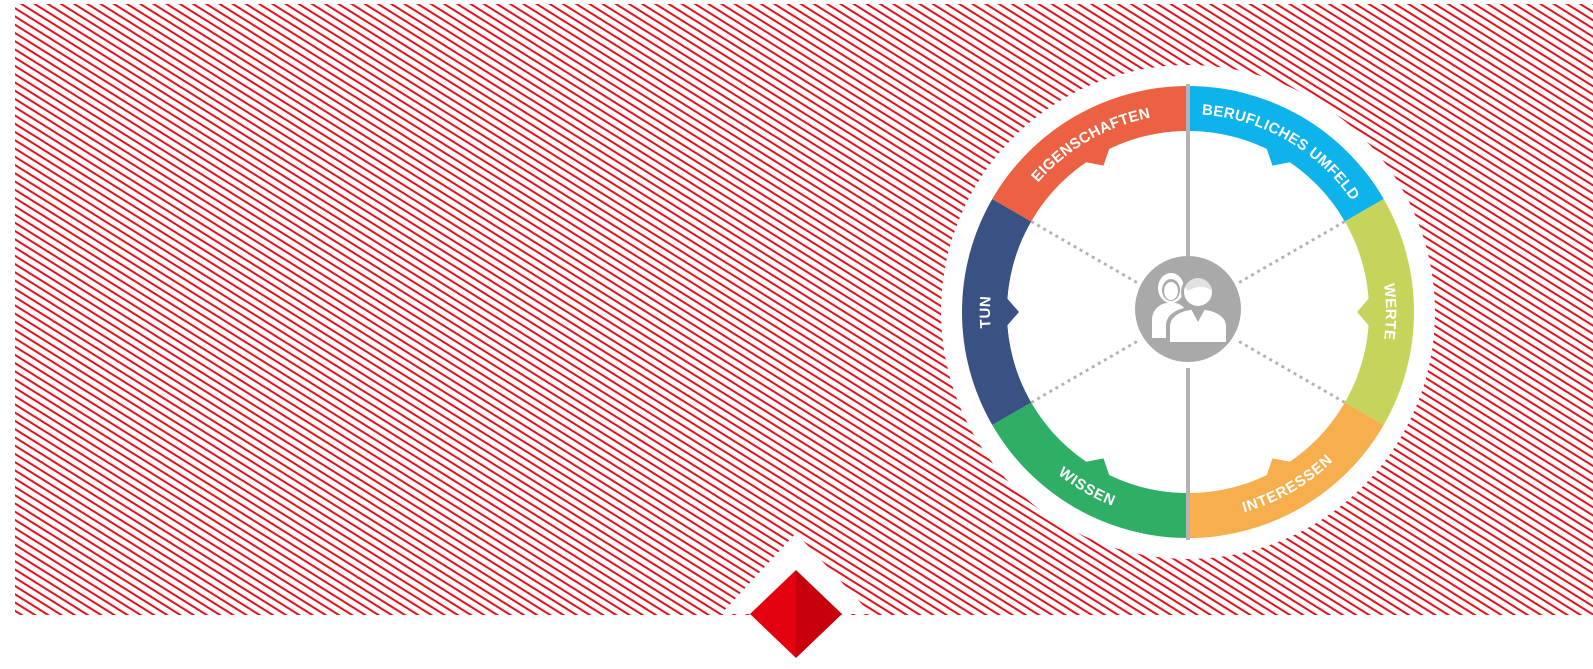 The width and height of the screenshot is (1593, 669). I want to click on diamond-logo-left-half, so click(773, 614).